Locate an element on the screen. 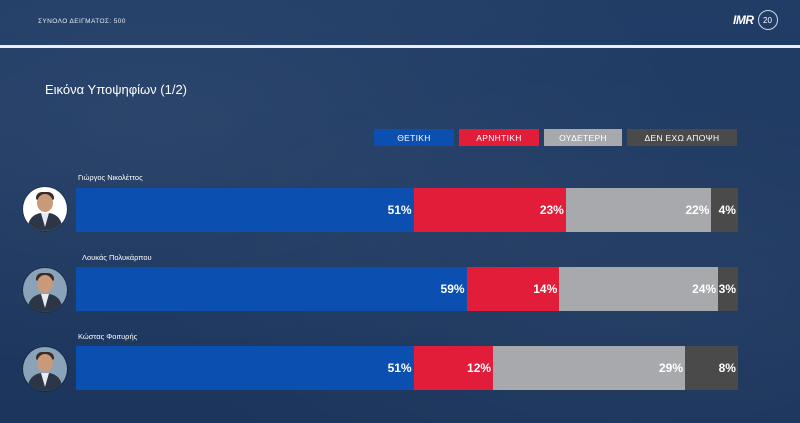  data-label: 12% is located at coordinates (479, 368).